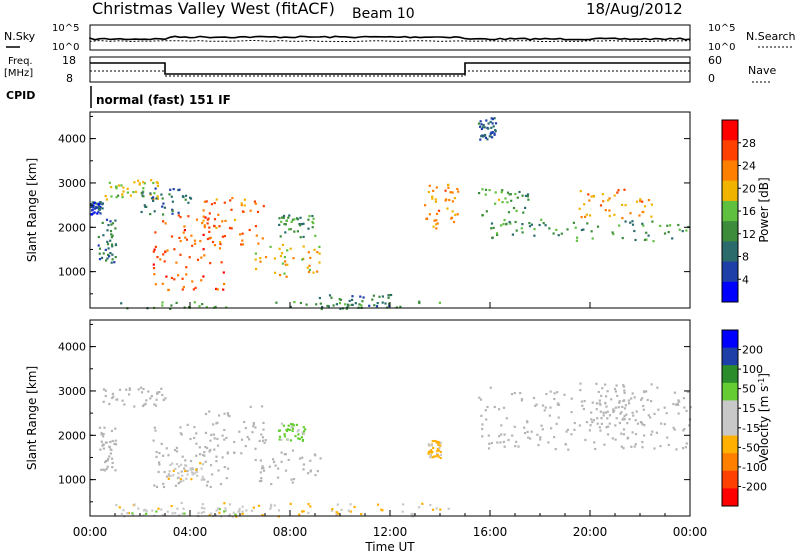  What do you see at coordinates (764, 418) in the screenshot?
I see `velocity-colorbar-label: Velocity [m s-1]` at bounding box center [764, 418].